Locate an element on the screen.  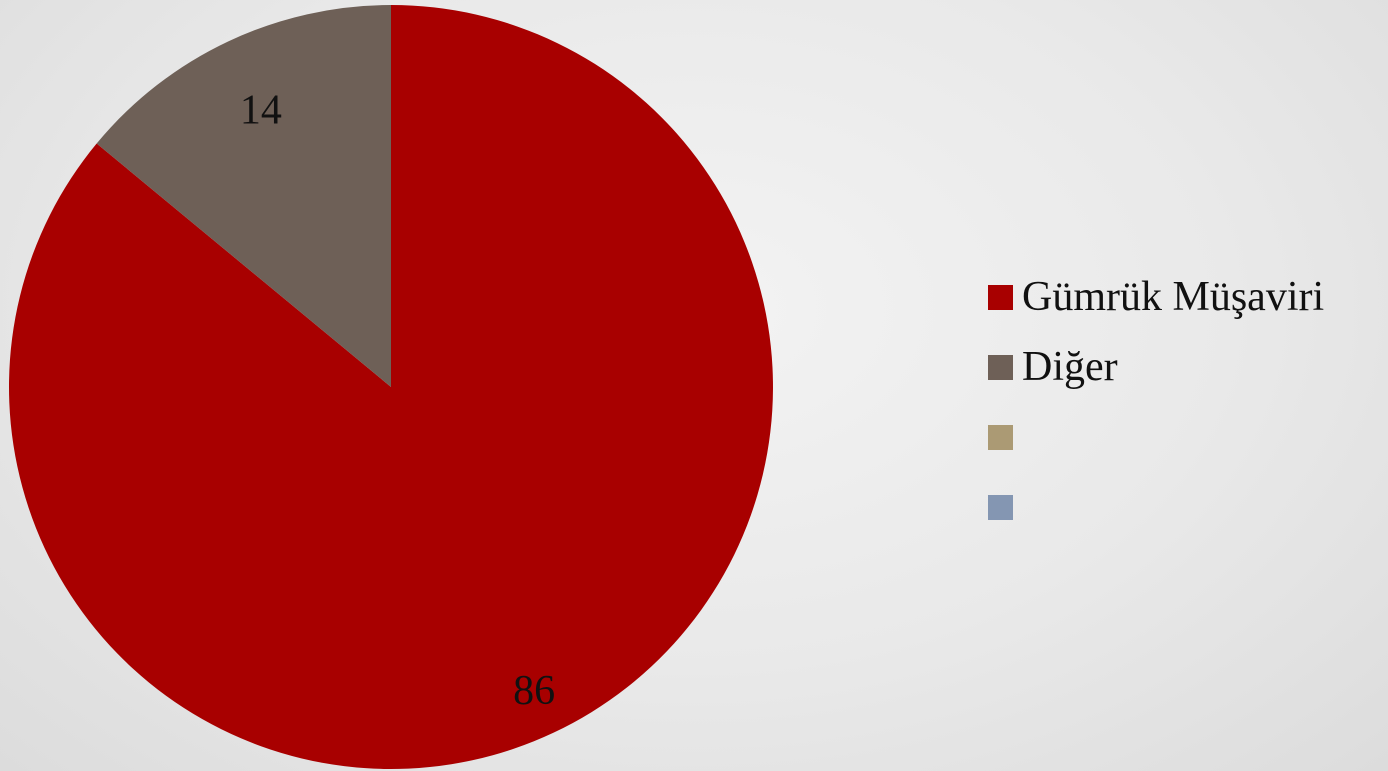
legend-item-diger: Diğer is located at coordinates (1183, 367).